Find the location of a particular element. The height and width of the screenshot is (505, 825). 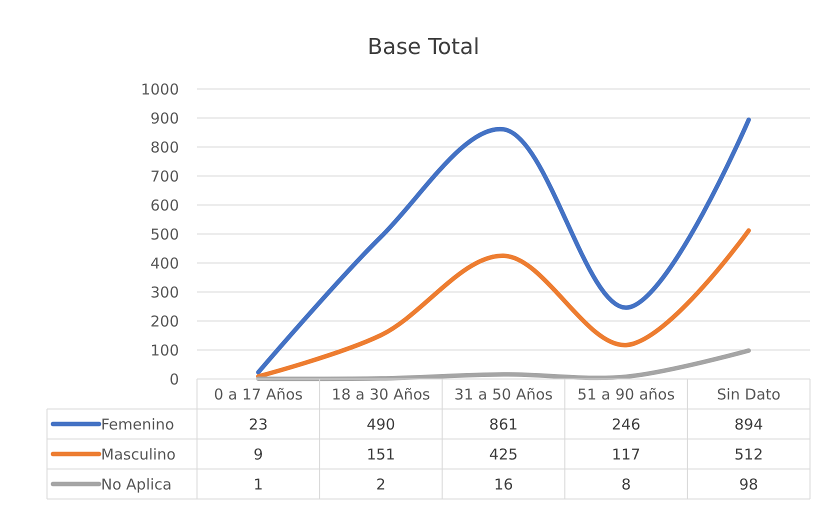

y-tick-label: 600 is located at coordinates (164, 205).